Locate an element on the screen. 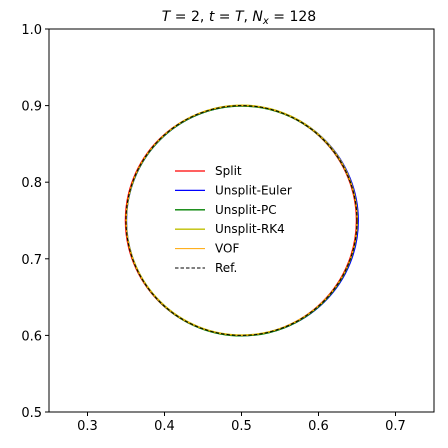 The image size is (448, 448). legend-label: Ref. is located at coordinates (226, 268).